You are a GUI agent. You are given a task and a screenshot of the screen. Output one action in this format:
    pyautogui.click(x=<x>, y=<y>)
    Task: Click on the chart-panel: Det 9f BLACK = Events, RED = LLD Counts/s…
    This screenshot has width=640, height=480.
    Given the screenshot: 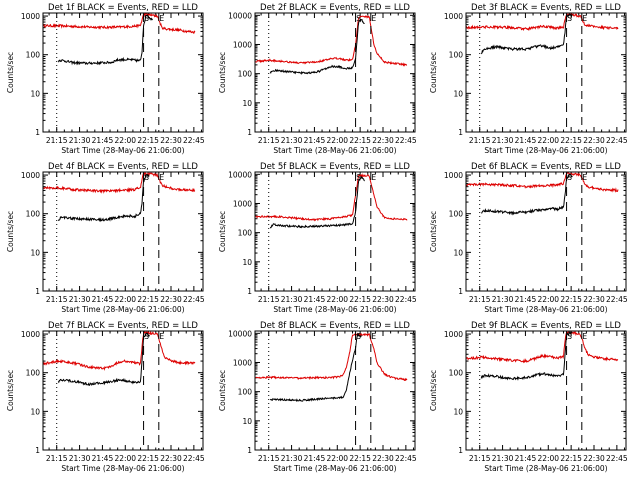 What is the action you would take?
    pyautogui.click(x=528, y=397)
    